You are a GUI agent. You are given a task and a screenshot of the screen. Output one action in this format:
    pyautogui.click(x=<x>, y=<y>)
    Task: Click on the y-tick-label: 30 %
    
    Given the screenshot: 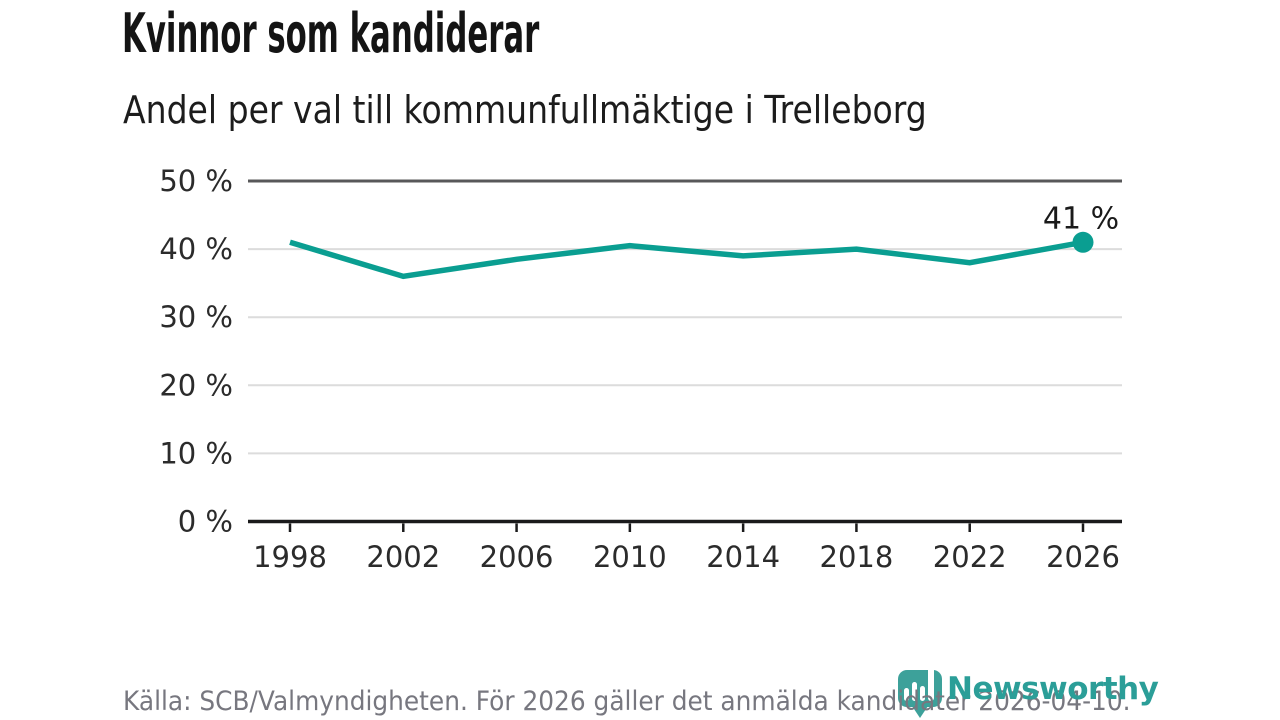 What is the action you would take?
    pyautogui.click(x=196, y=317)
    